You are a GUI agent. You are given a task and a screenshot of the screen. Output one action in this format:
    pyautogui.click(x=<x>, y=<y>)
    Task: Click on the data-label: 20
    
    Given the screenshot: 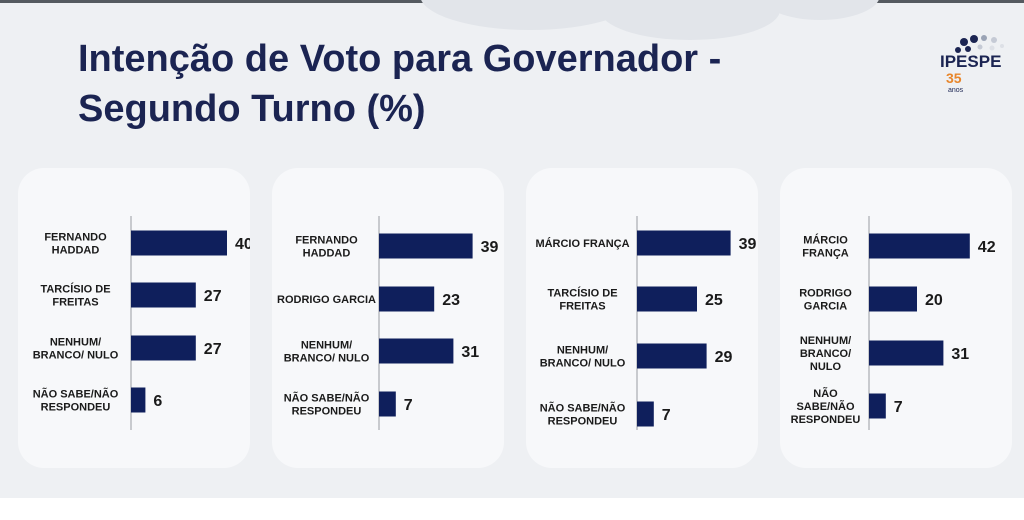 What is the action you would take?
    pyautogui.click(x=934, y=300)
    